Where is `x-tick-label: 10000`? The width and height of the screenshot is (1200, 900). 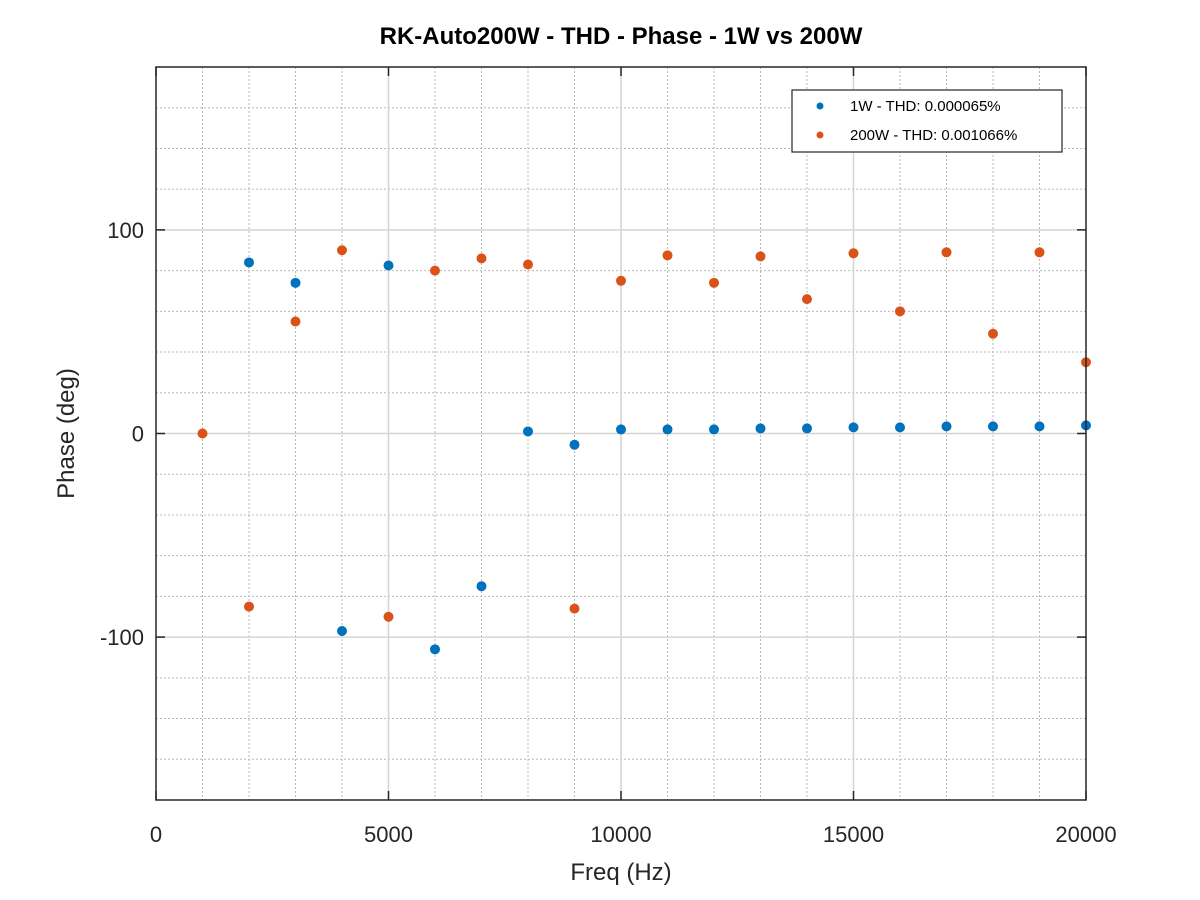 x-tick-label: 10000 is located at coordinates (620, 834).